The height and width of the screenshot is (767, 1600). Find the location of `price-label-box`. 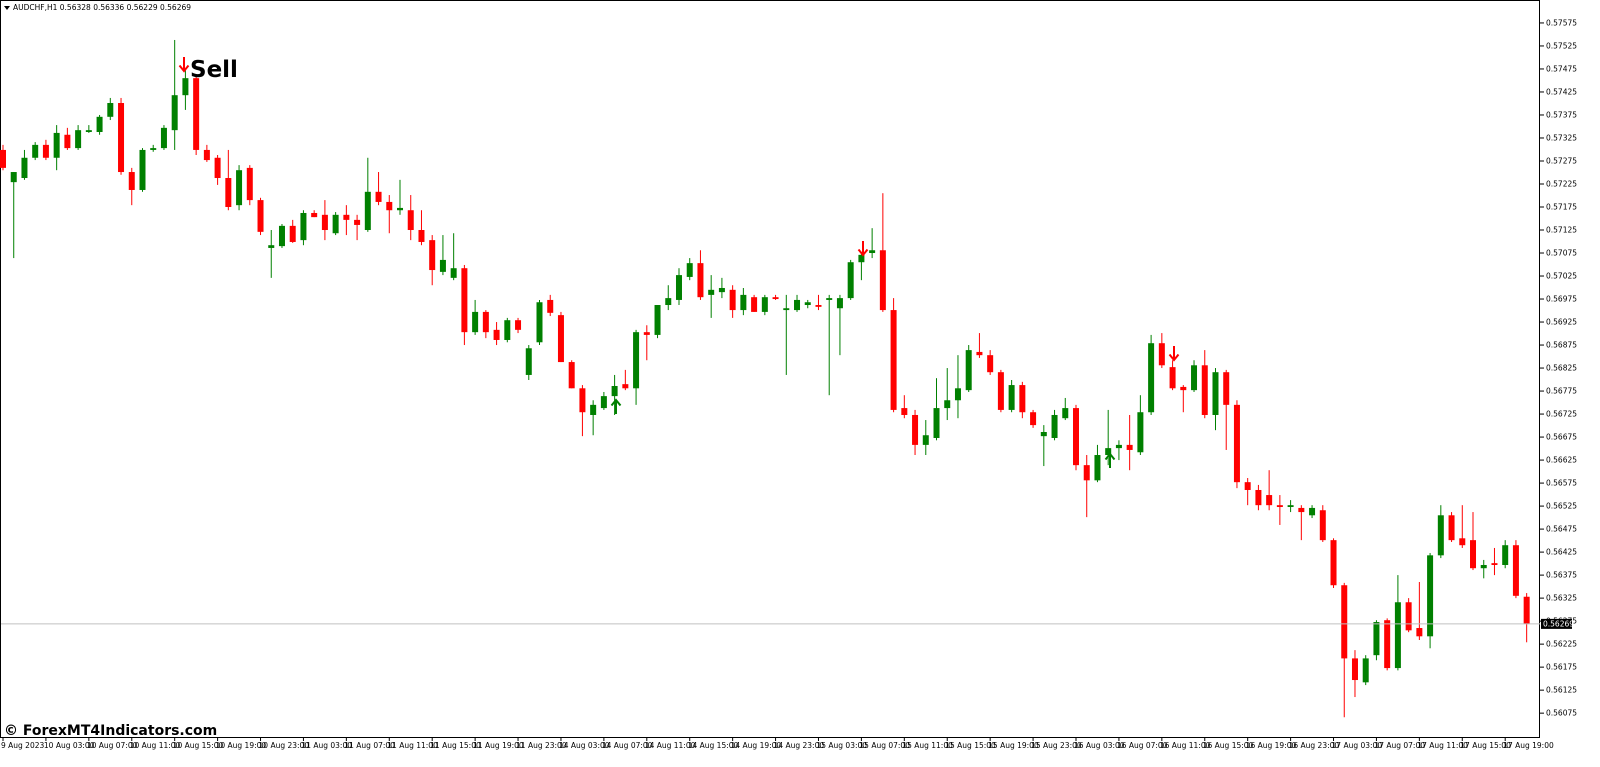

price-label-box is located at coordinates (1556, 623).